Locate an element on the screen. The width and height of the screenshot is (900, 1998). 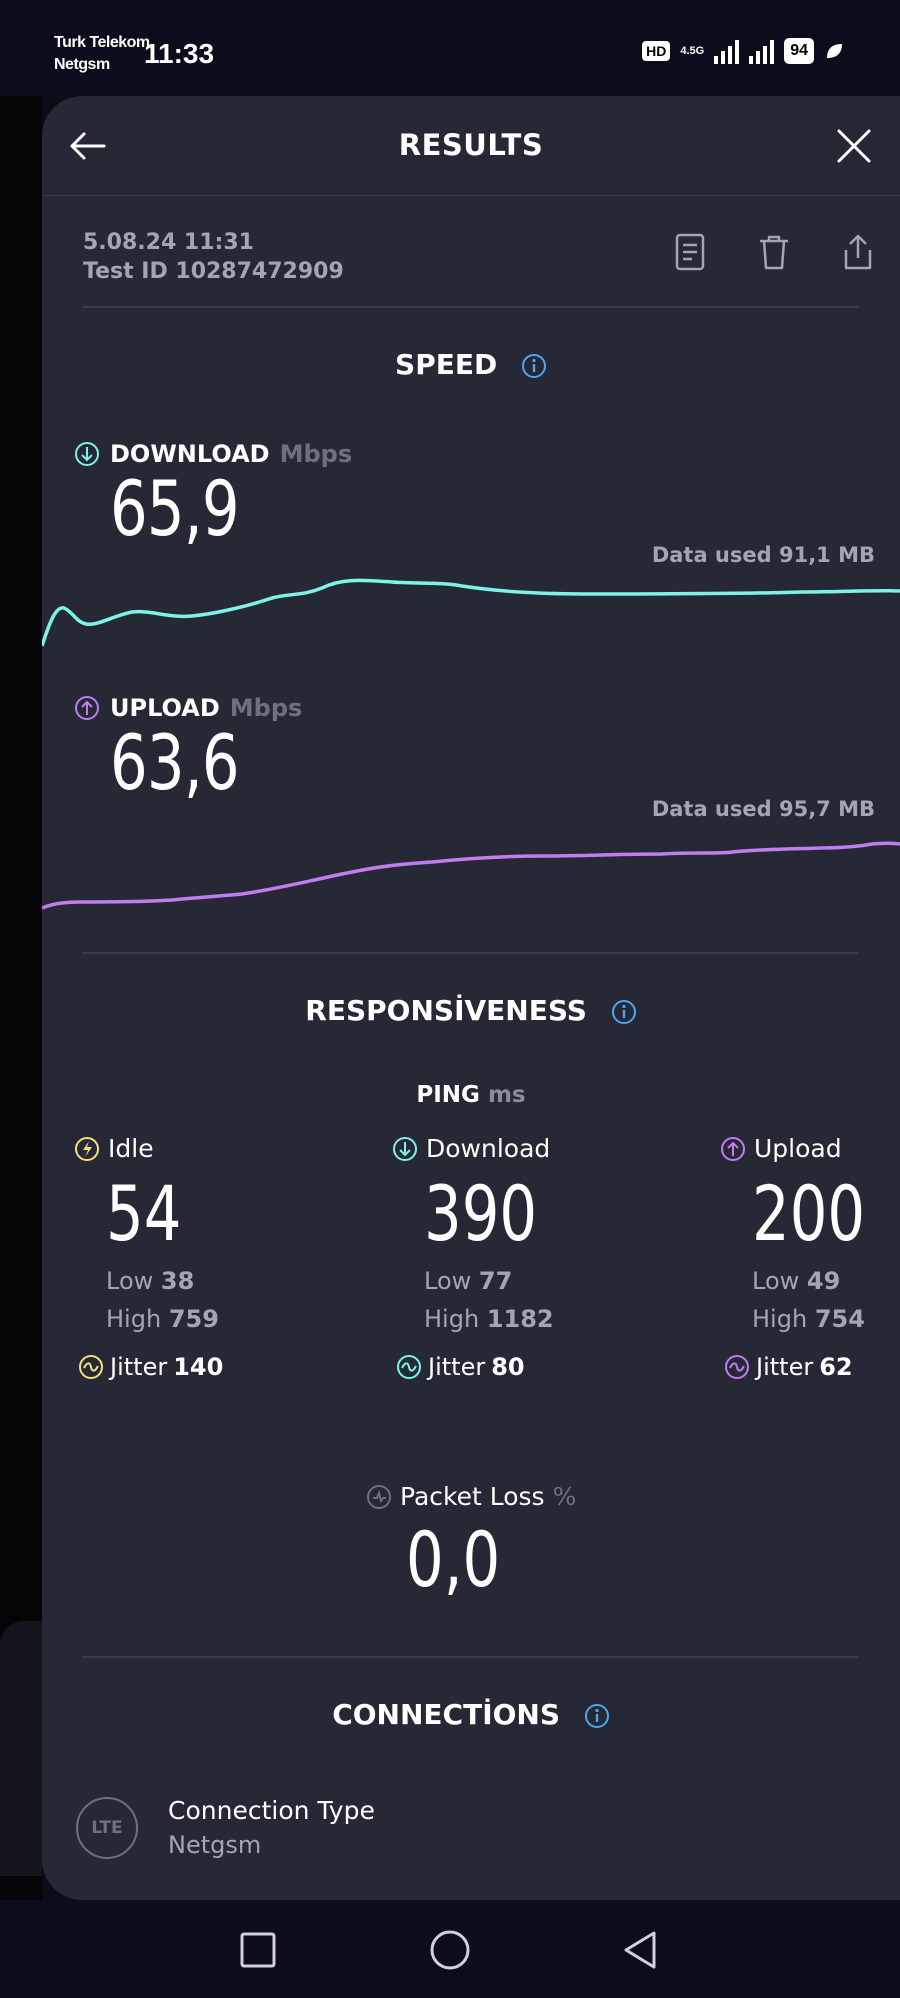
status-icons: HD 4.5G 94 is located at coordinates (743, 51).